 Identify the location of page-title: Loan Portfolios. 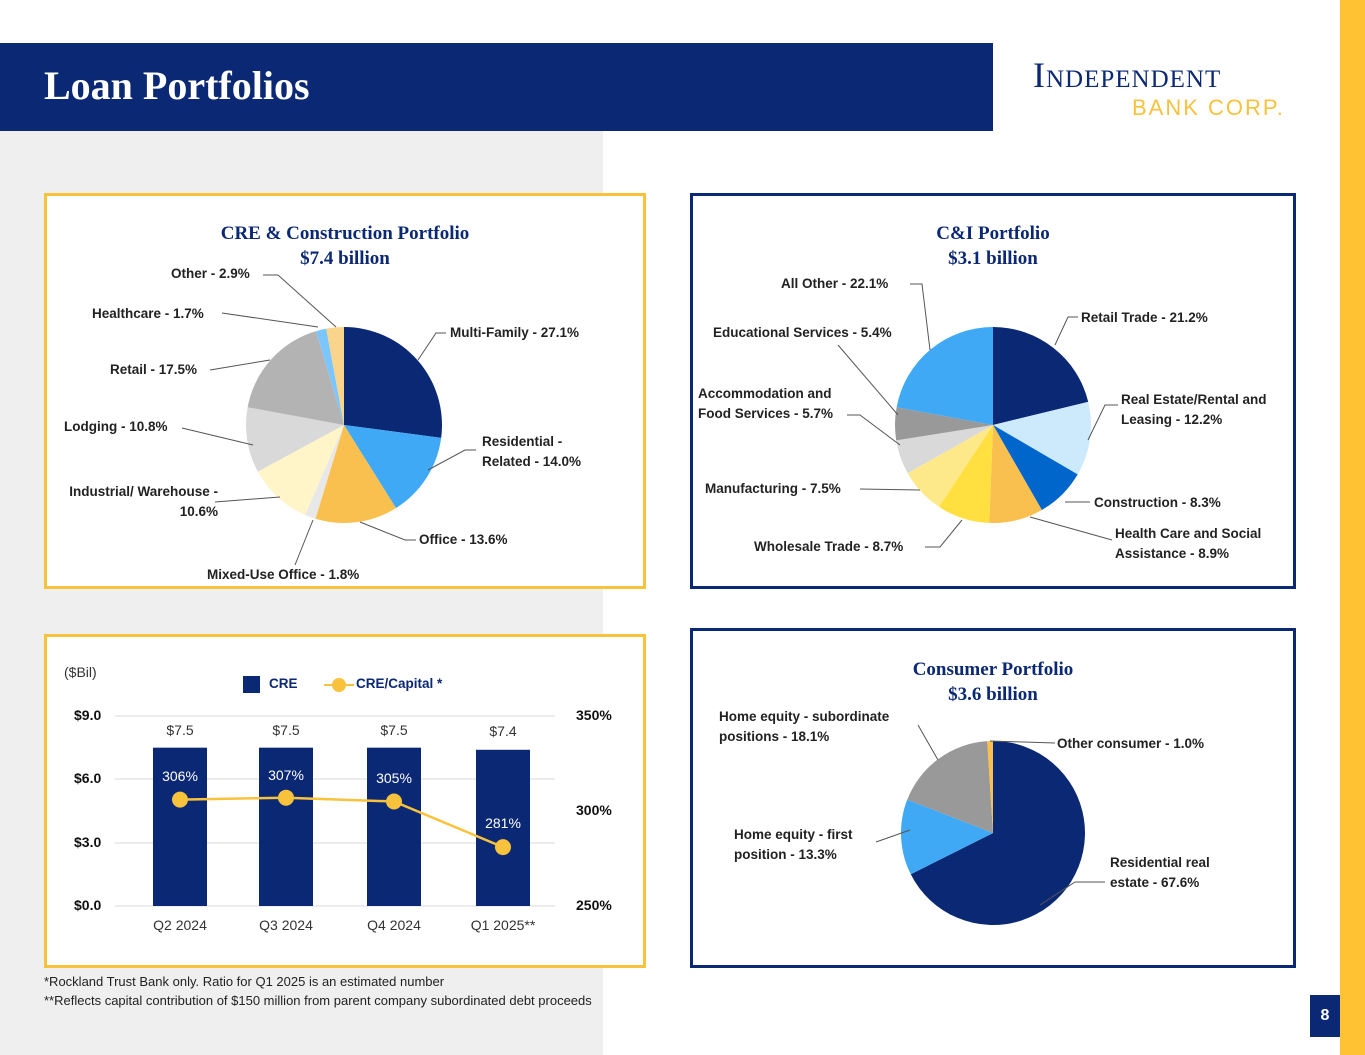
(177, 85).